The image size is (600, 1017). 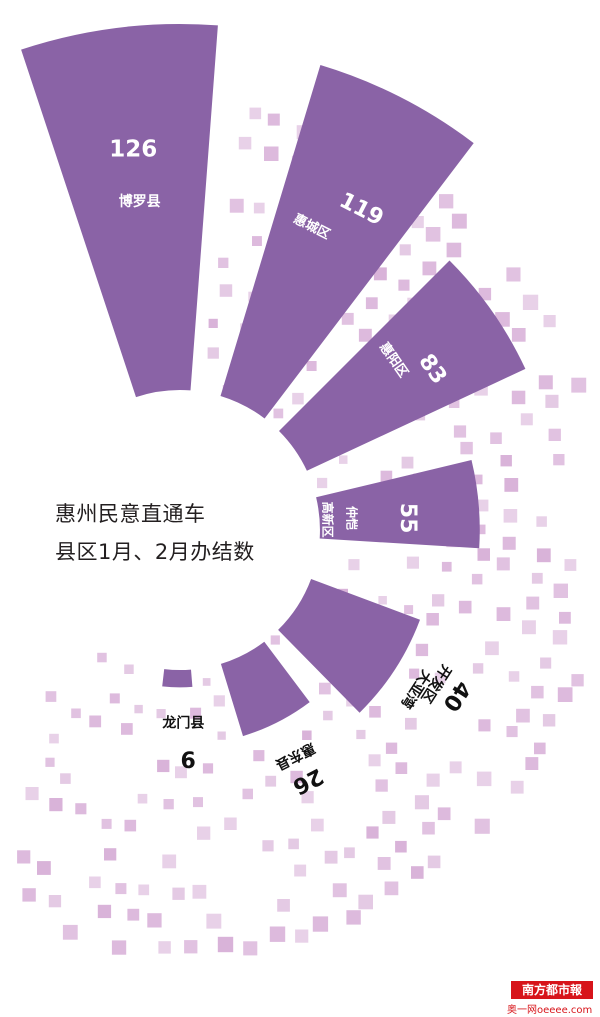 What do you see at coordinates (182, 722) in the screenshot?
I see `category-label-7: 龙门县` at bounding box center [182, 722].